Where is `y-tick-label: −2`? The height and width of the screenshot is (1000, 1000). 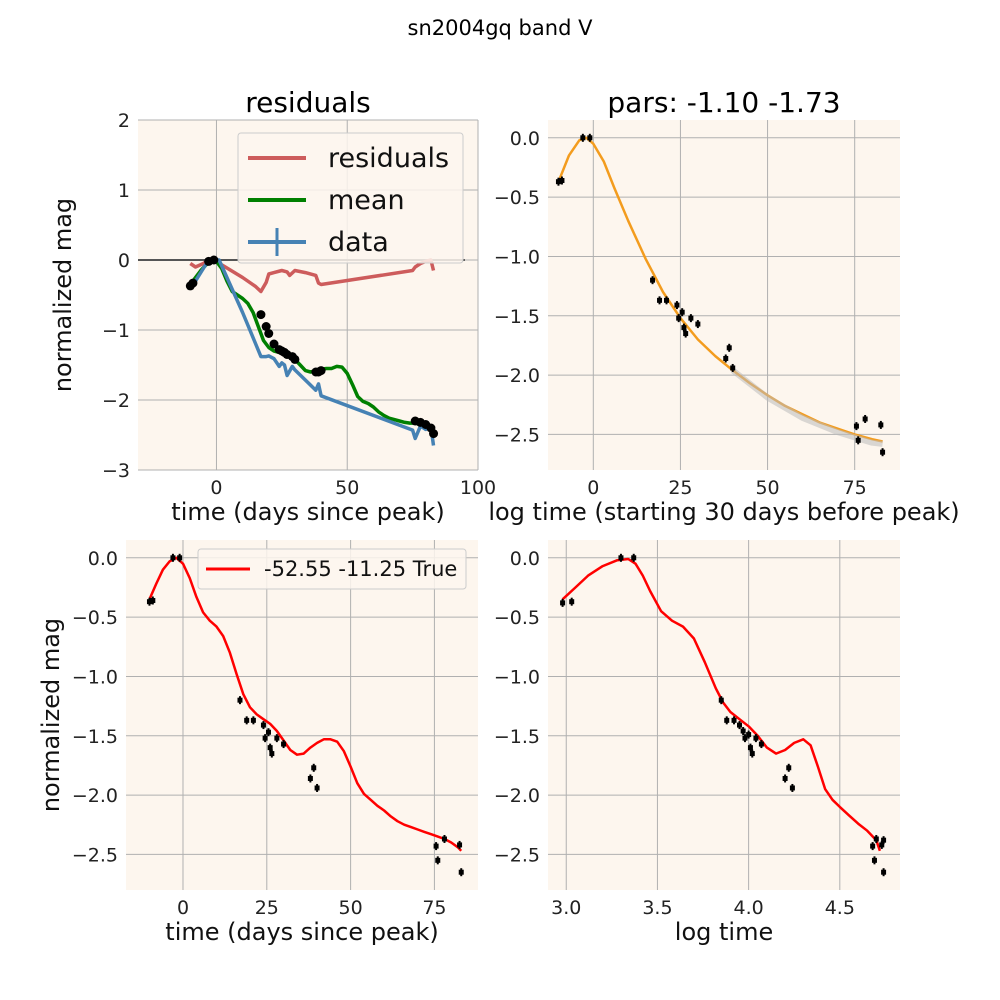 y-tick-label: −2 is located at coordinates (116, 401).